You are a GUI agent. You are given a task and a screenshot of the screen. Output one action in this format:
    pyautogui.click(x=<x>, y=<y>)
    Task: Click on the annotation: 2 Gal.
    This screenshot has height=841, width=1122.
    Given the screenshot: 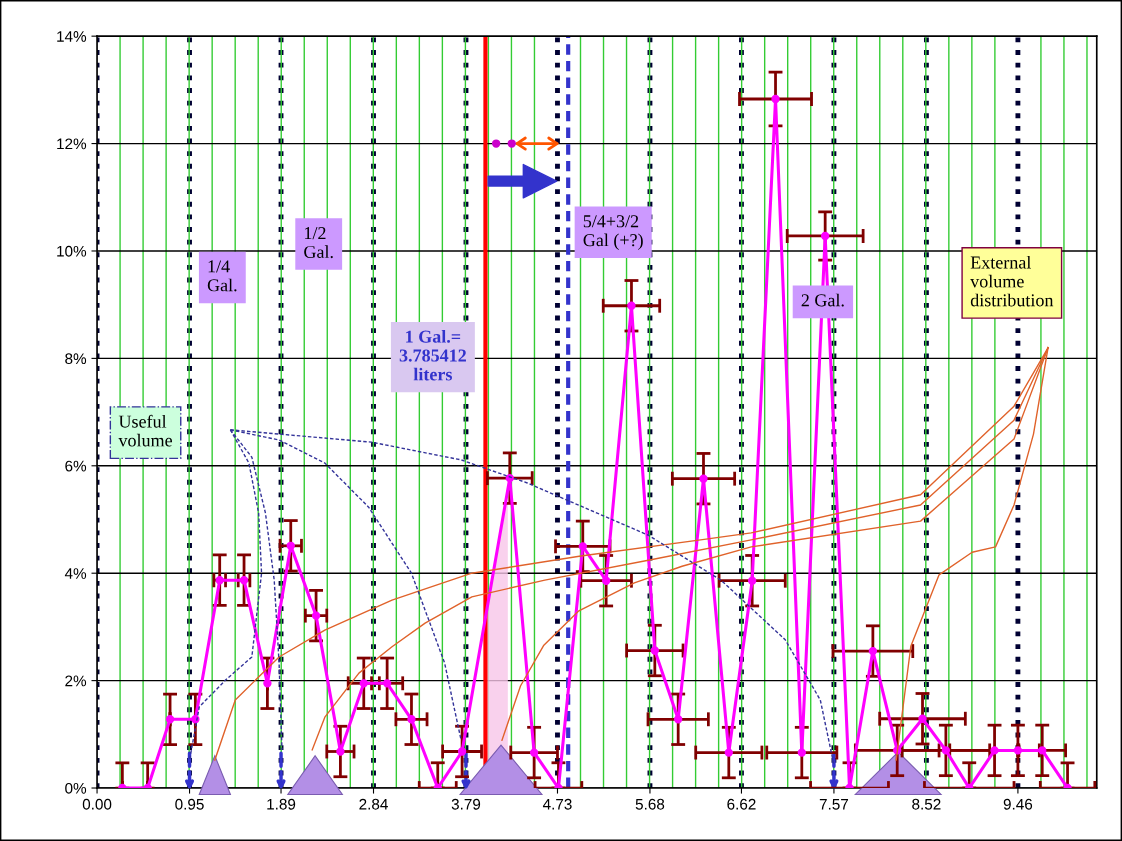 What is the action you would take?
    pyautogui.click(x=822, y=300)
    